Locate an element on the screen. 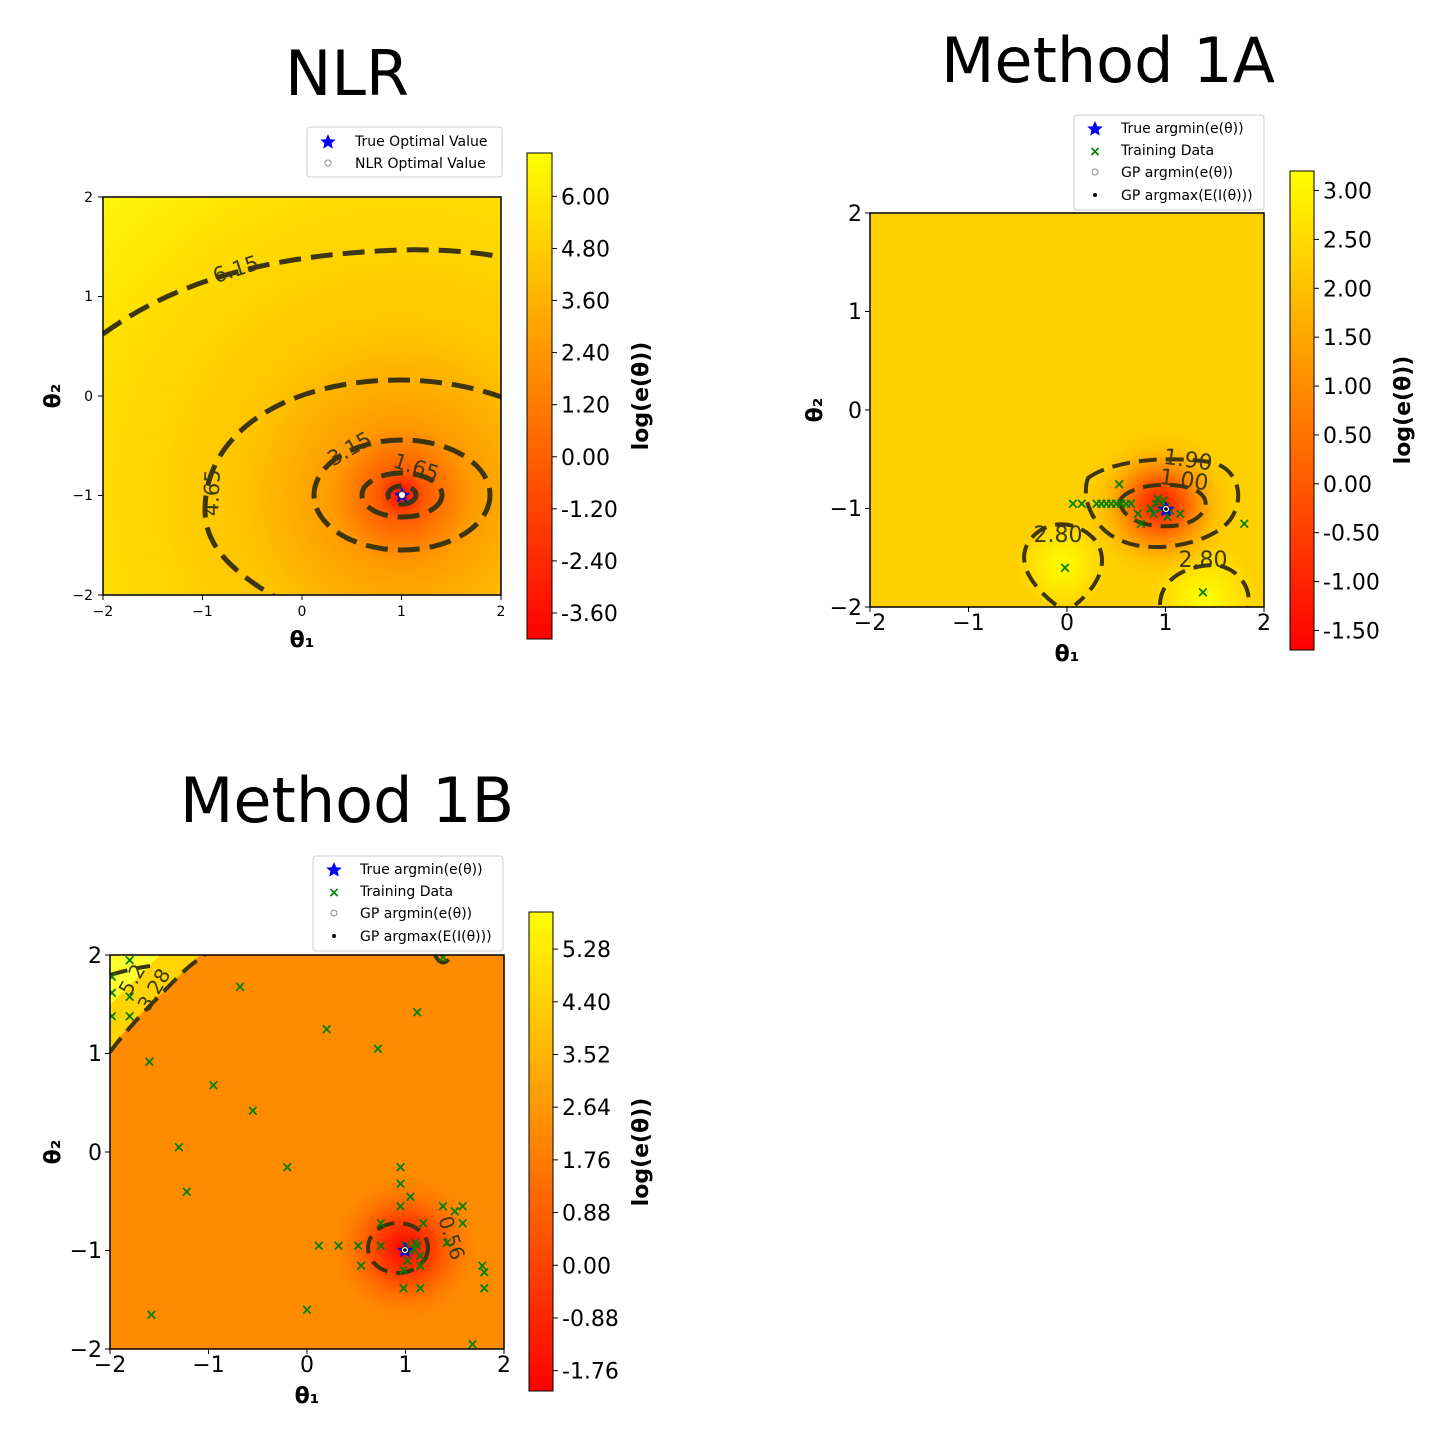 This screenshot has height=1446, width=1454. y-tick-label: 1 is located at coordinates (88, 297).